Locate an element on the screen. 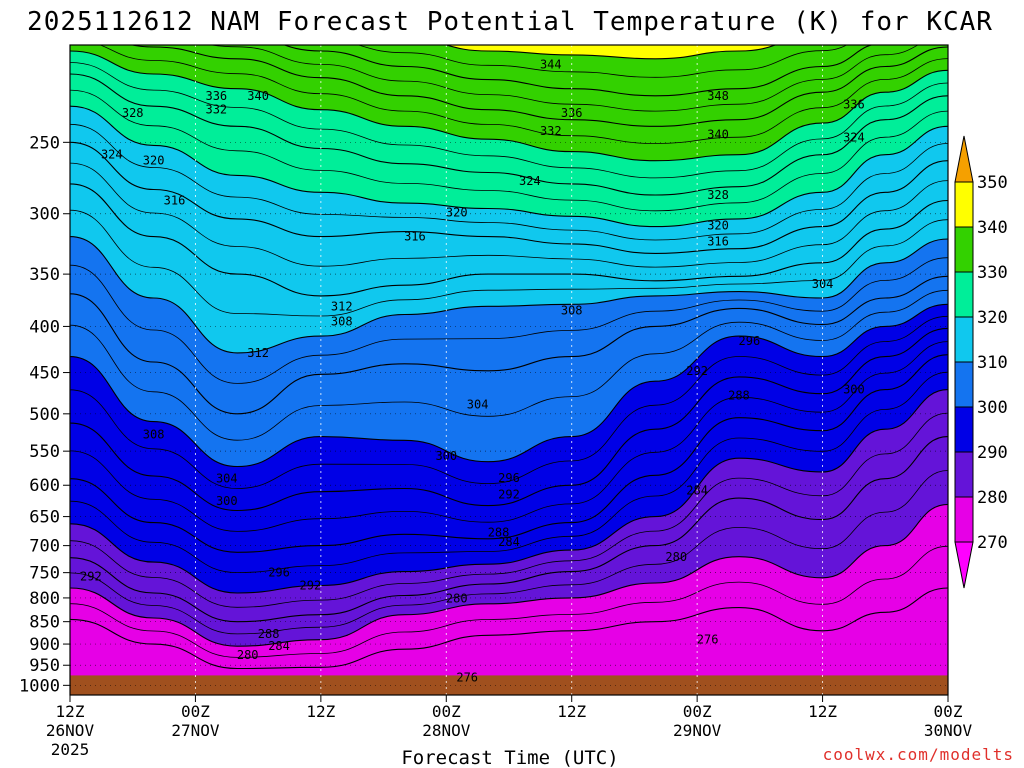  x-tick-time-60: 00Z is located at coordinates (697, 711).